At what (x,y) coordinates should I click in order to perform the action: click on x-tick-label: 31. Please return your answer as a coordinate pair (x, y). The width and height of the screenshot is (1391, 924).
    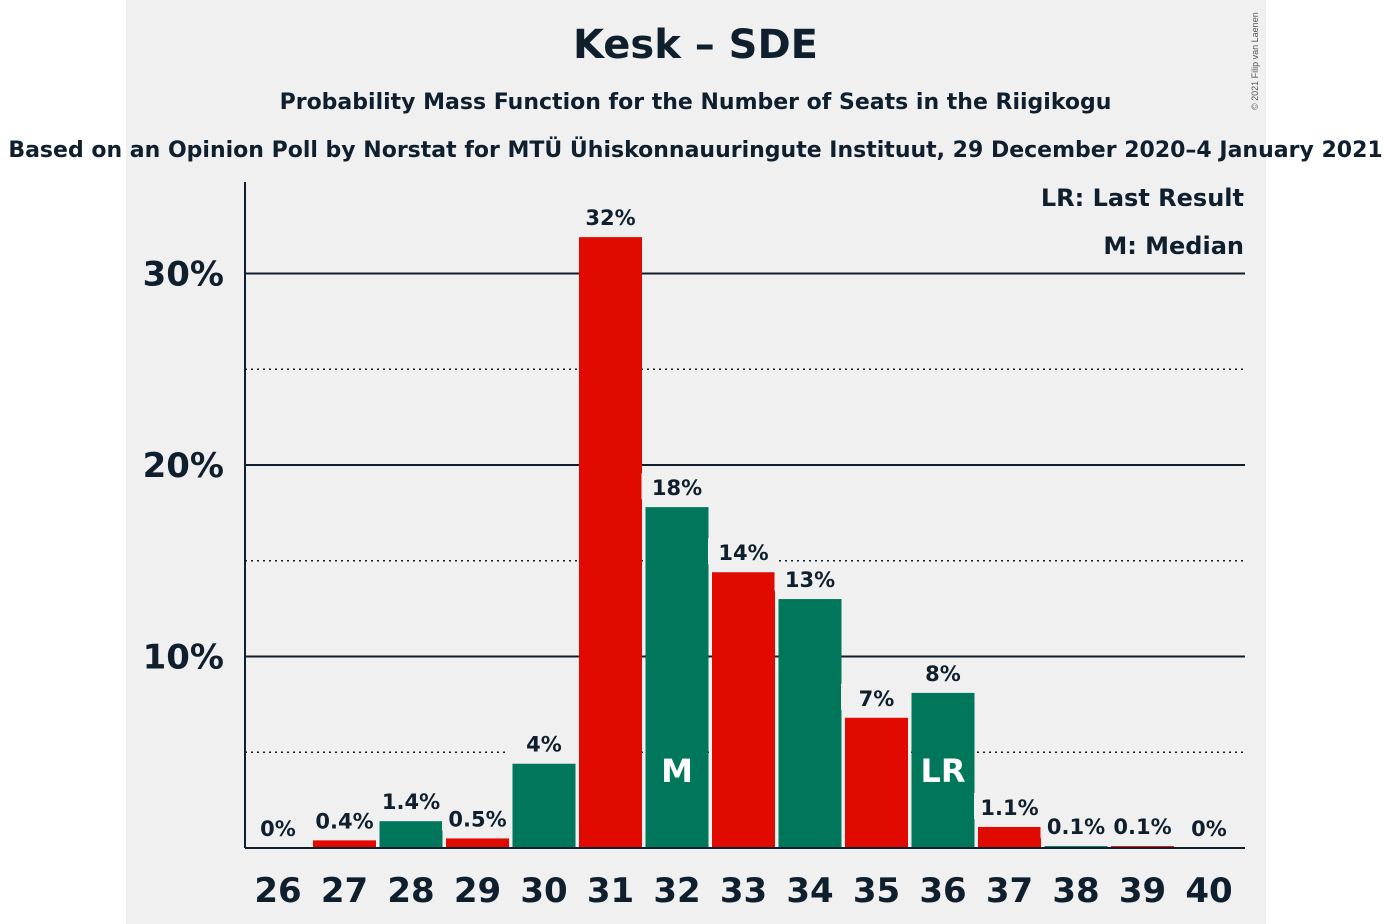
    Looking at the image, I should click on (610, 891).